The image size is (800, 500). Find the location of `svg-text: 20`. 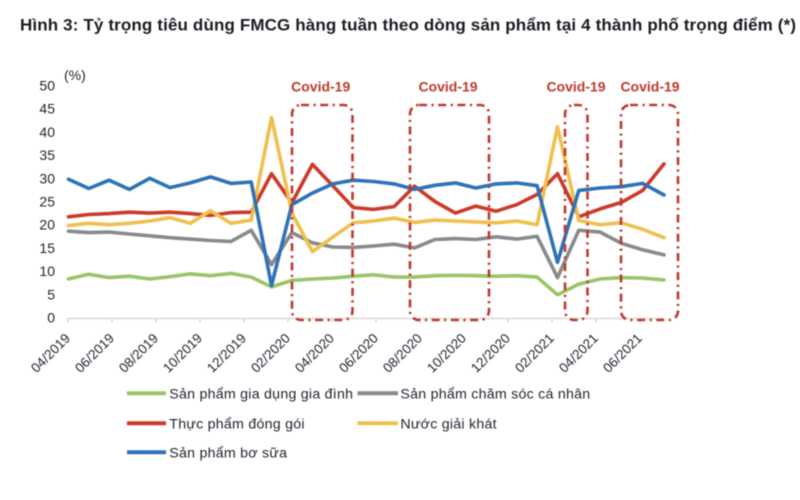

svg-text: 20 is located at coordinates (47, 225).